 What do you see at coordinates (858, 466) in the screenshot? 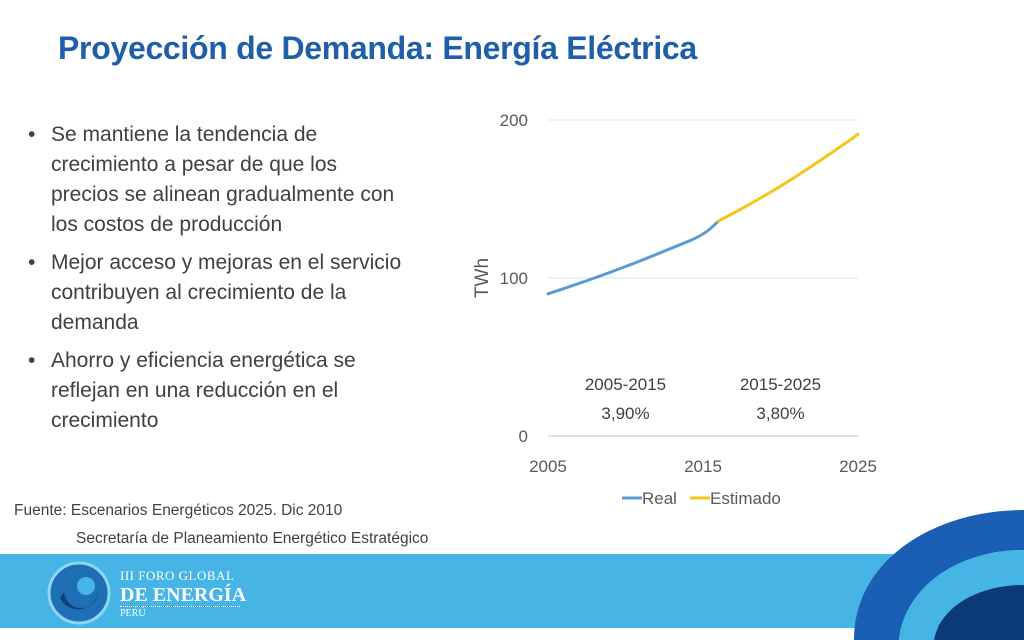
I see `x-tick-label: 2025` at bounding box center [858, 466].